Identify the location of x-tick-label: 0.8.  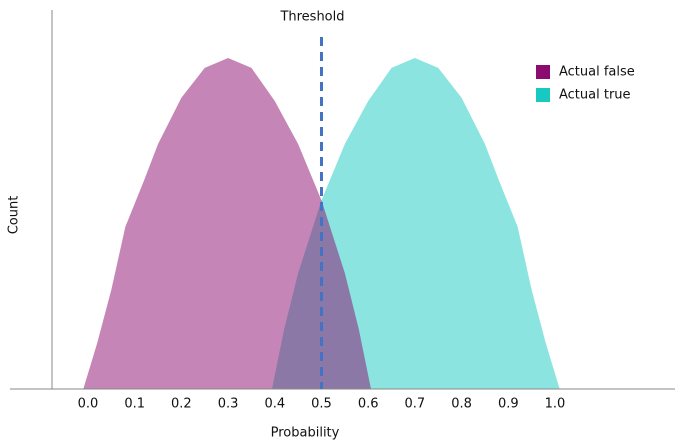
(461, 404).